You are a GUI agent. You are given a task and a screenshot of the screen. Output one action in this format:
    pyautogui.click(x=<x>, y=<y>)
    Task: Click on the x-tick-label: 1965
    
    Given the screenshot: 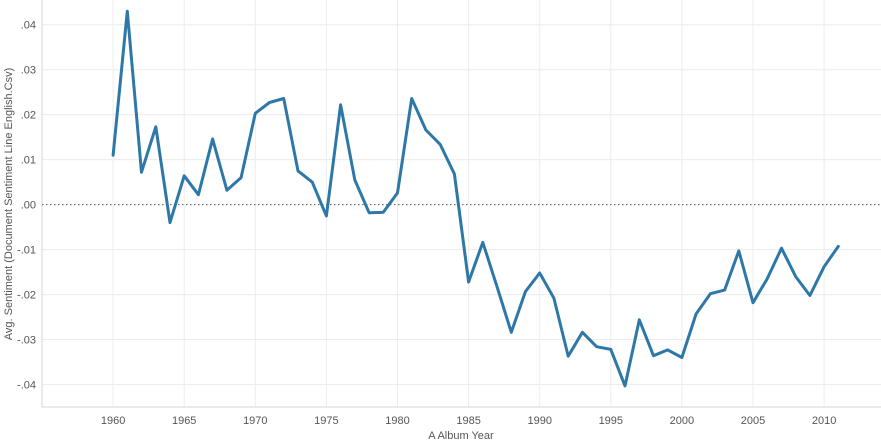 What is the action you would take?
    pyautogui.click(x=184, y=421)
    